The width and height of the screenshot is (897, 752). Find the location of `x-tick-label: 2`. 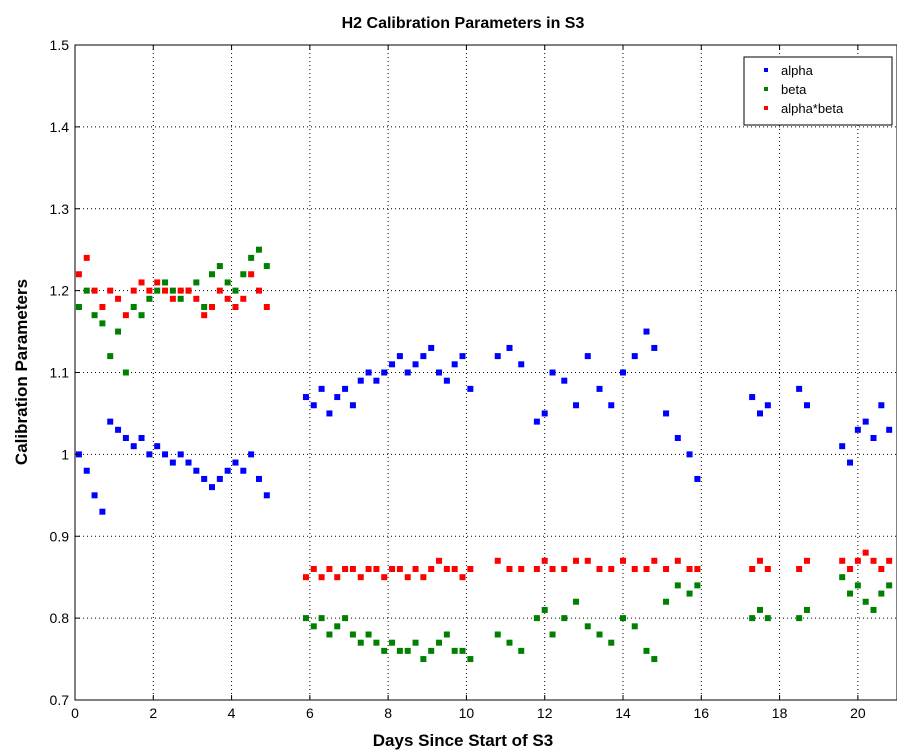

x-tick-label: 2 is located at coordinates (153, 713).